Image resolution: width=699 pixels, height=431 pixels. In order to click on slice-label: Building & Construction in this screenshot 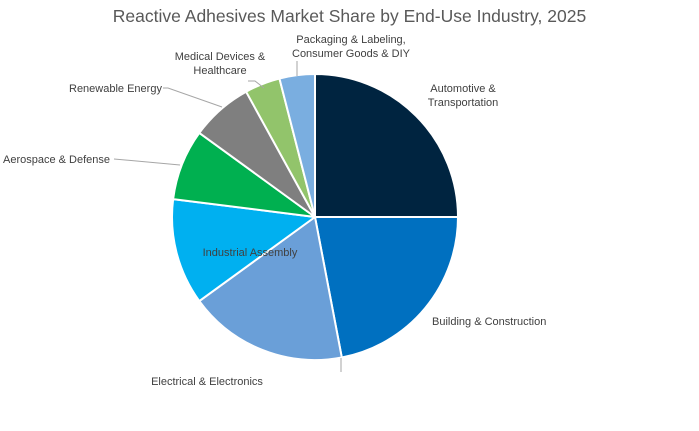, I will do `click(489, 322)`.